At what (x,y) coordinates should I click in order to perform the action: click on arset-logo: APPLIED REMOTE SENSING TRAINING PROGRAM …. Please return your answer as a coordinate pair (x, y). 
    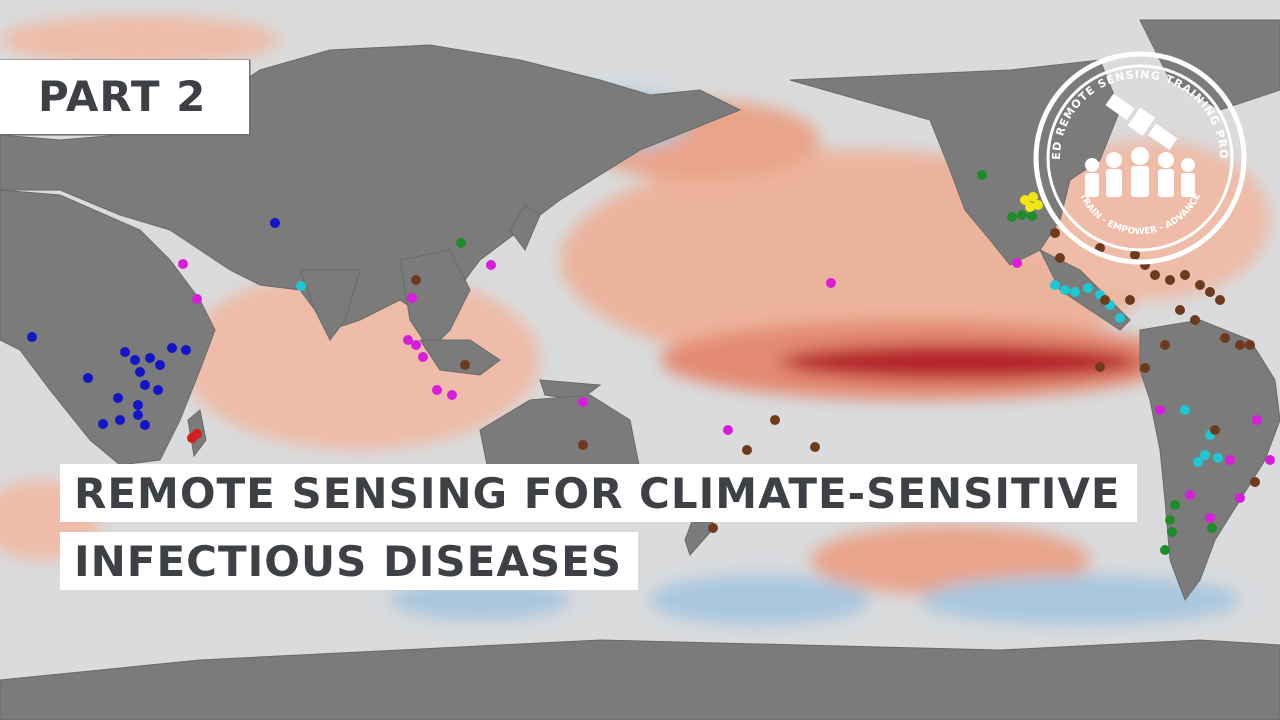
    Looking at the image, I should click on (1139, 157).